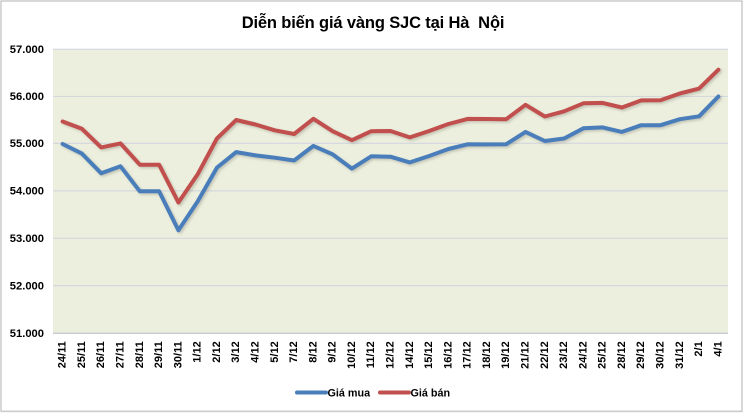  Describe the element at coordinates (373, 22) in the screenshot. I see `svg-text:Diễn biến giá vàng SJC tại Hà: Diễn biến giá vàng SJC tại Hà Nội` at that location.